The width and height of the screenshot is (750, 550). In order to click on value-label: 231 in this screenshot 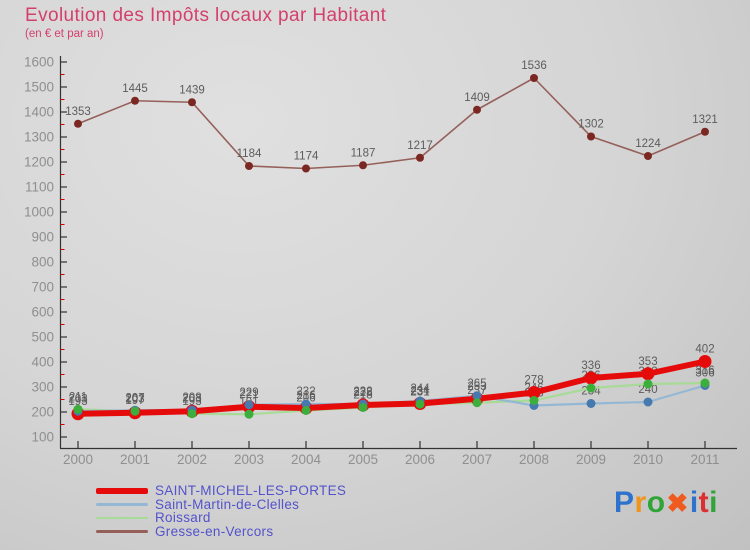, I will do `click(419, 392)`.